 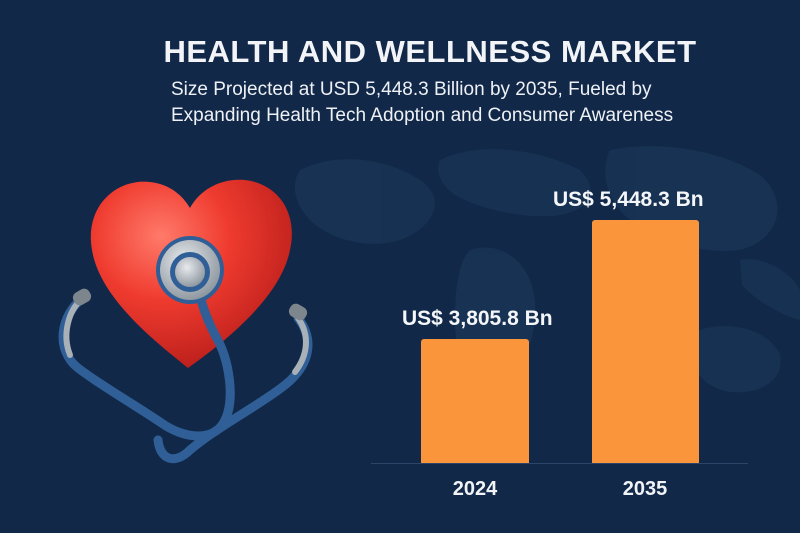 What do you see at coordinates (185, 350) in the screenshot?
I see `stethoscope-icon` at bounding box center [185, 350].